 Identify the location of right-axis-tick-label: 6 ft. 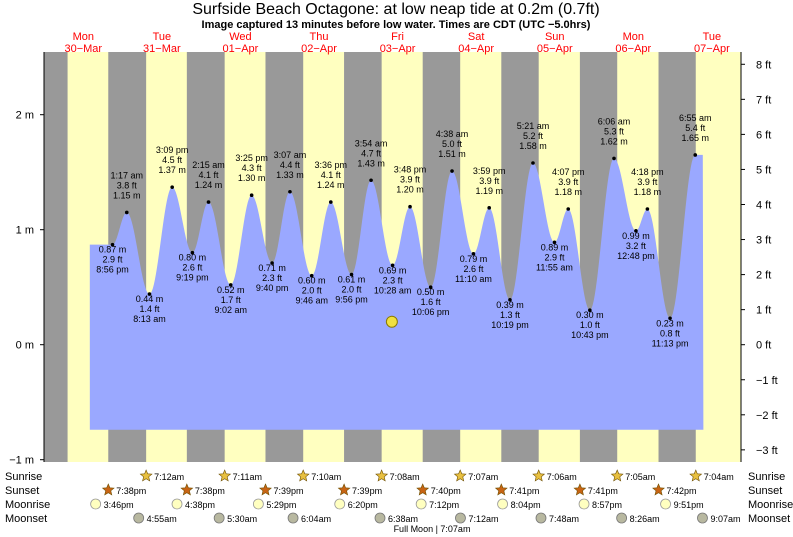
(763, 135).